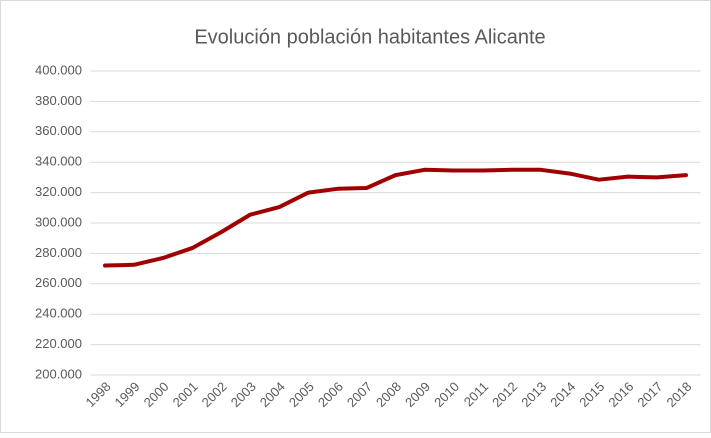 The image size is (711, 438). Describe the element at coordinates (58, 373) in the screenshot. I see `y-tick-label: 200.000` at that location.